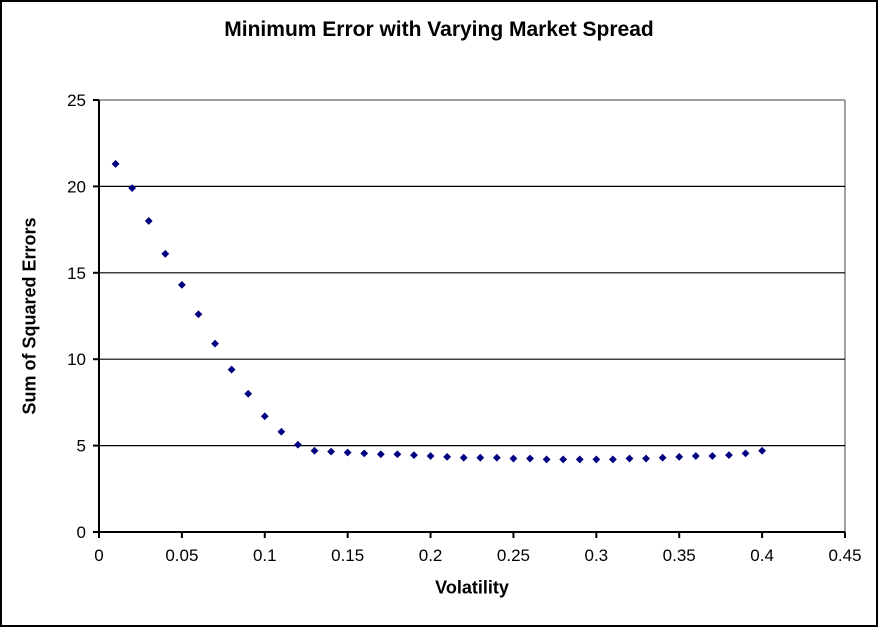 The image size is (878, 627). I want to click on x-tick-label: 0.3, so click(597, 555).